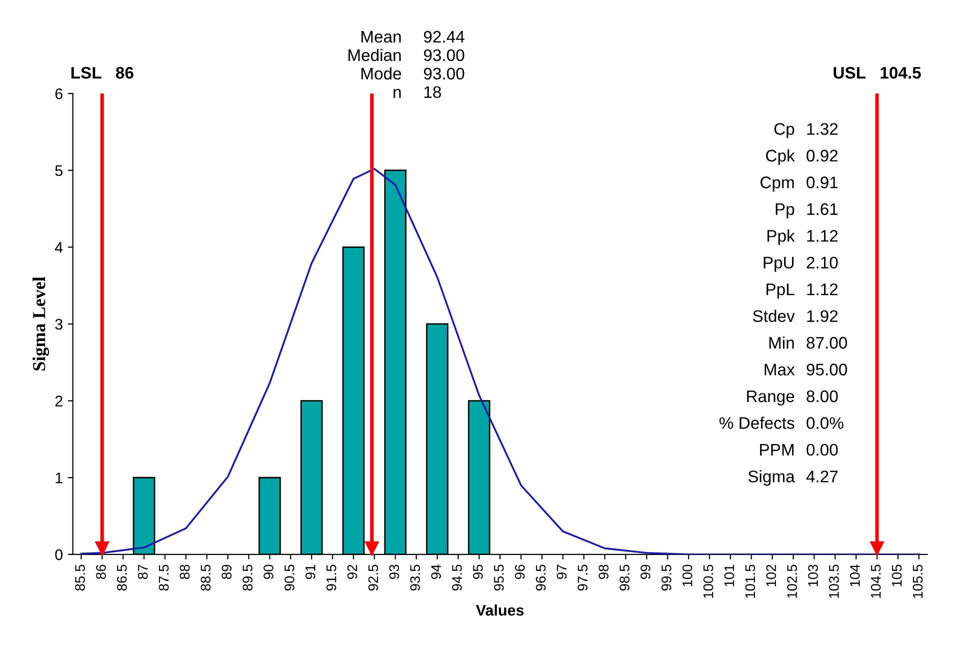 Image resolution: width=971 pixels, height=668 pixels. I want to click on x-tick-label: 88.5, so click(205, 577).